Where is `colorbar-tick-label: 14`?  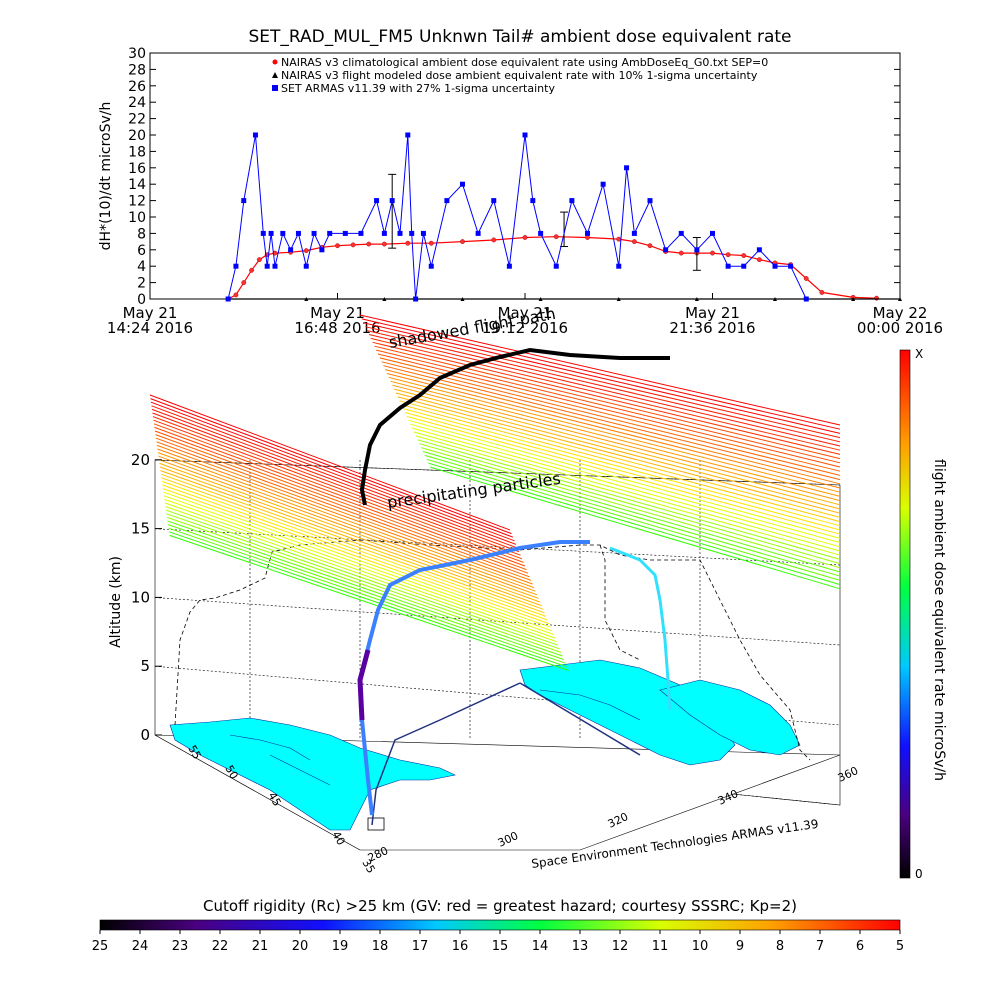
colorbar-tick-label: 14 is located at coordinates (540, 946).